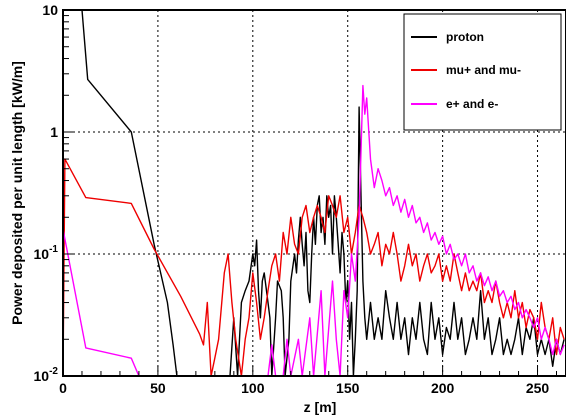  I want to click on legend: proton mu+ and mu- e+ and e-, so click(482, 72).